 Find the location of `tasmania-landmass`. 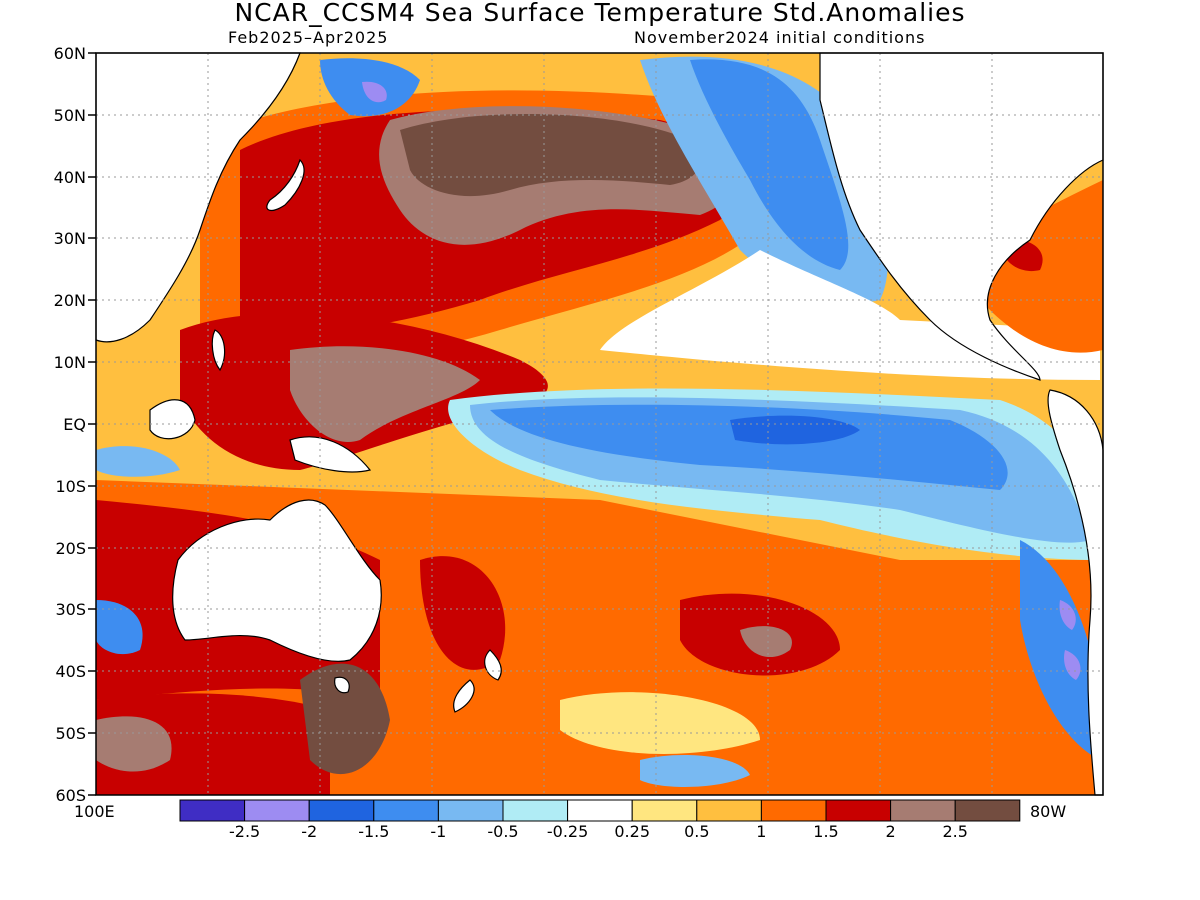

tasmania-landmass is located at coordinates (342, 685).